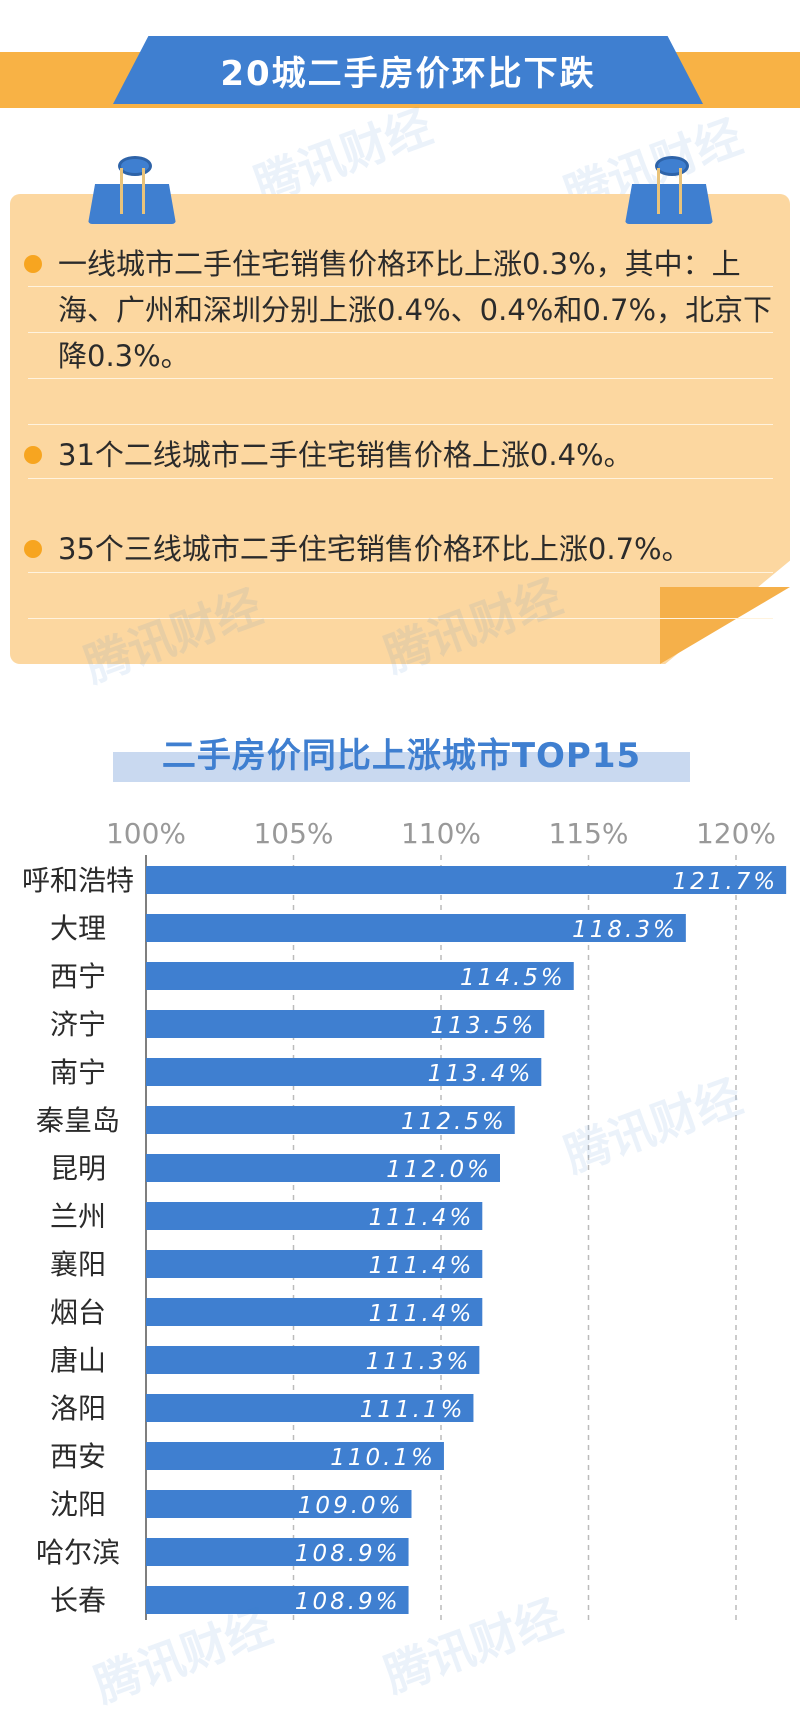 Image resolution: width=800 pixels, height=1715 pixels. I want to click on tick-label: 100%, so click(146, 833).